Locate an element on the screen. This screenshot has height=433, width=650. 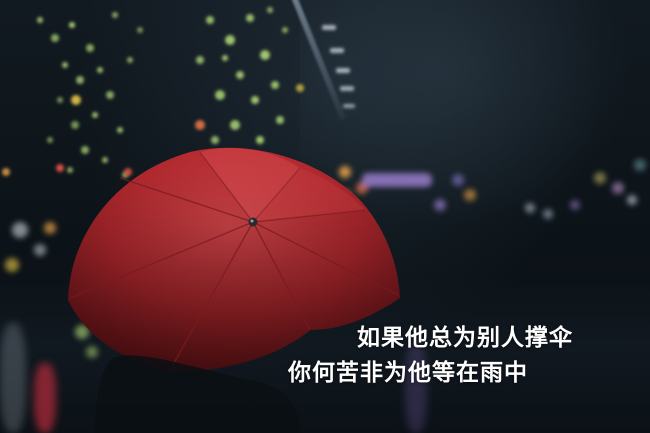
tree-bokeh-center is located at coordinates (242, 83).